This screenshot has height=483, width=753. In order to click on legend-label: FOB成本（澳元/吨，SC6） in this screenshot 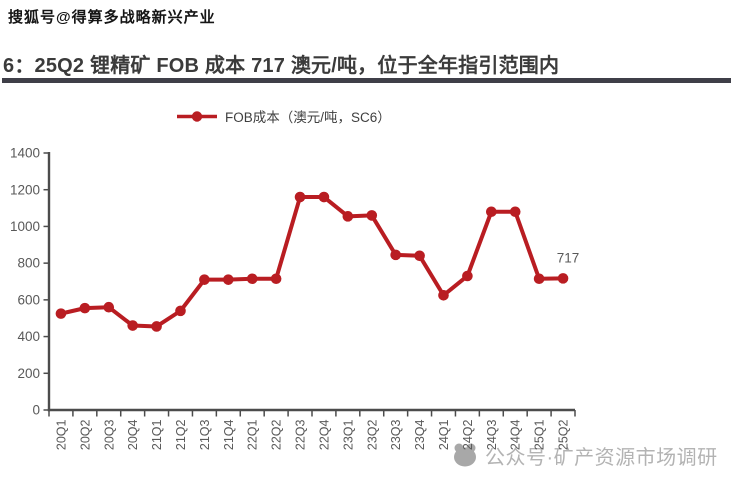, I will do `click(308, 117)`.